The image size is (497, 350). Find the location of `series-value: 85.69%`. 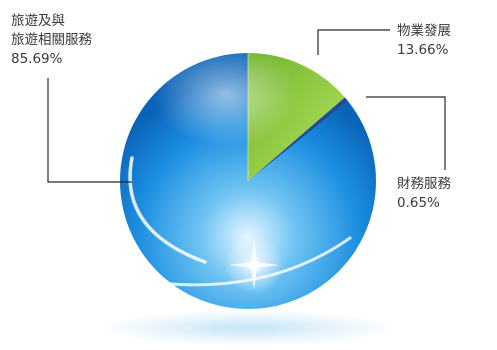

series-value: 85.69% is located at coordinates (37, 59).